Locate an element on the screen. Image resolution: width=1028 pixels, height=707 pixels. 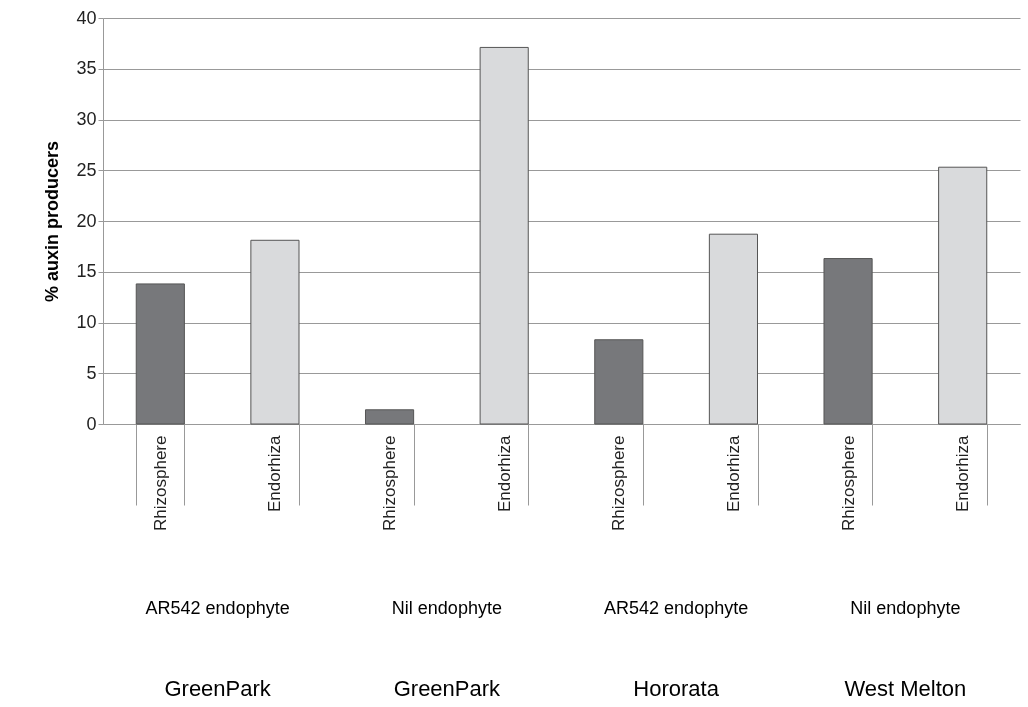
y-tick-label: 40 is located at coordinates (86, 17).